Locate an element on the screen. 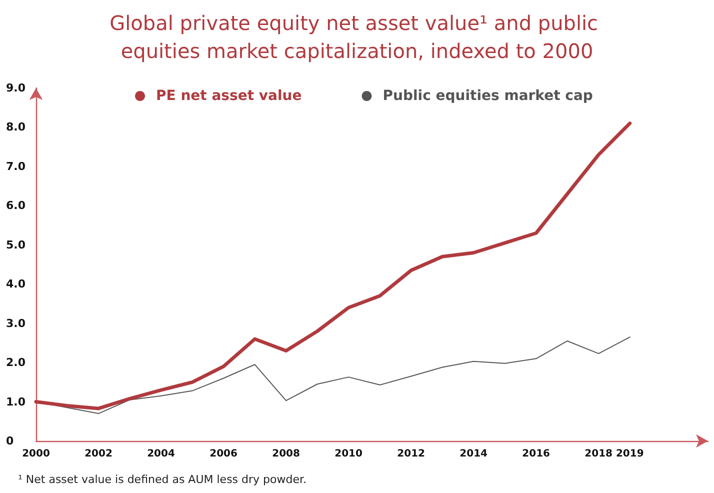 Image resolution: width=714 pixels, height=493 pixels. y-tick-label: 5.0 is located at coordinates (16, 245).